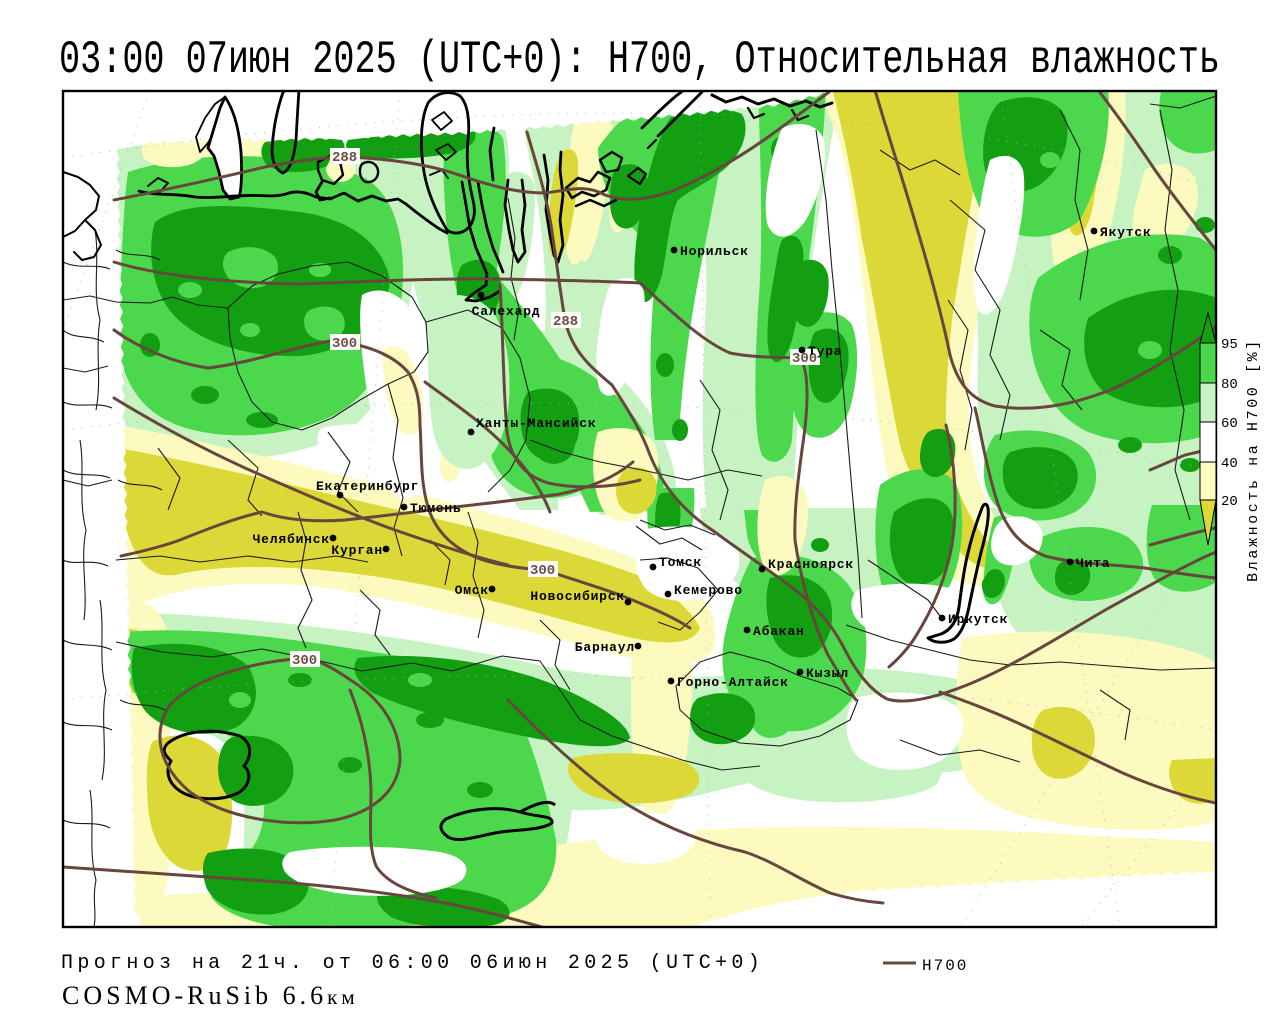  Describe the element at coordinates (436, 508) in the screenshot. I see `svg-text: Тюмень` at that location.